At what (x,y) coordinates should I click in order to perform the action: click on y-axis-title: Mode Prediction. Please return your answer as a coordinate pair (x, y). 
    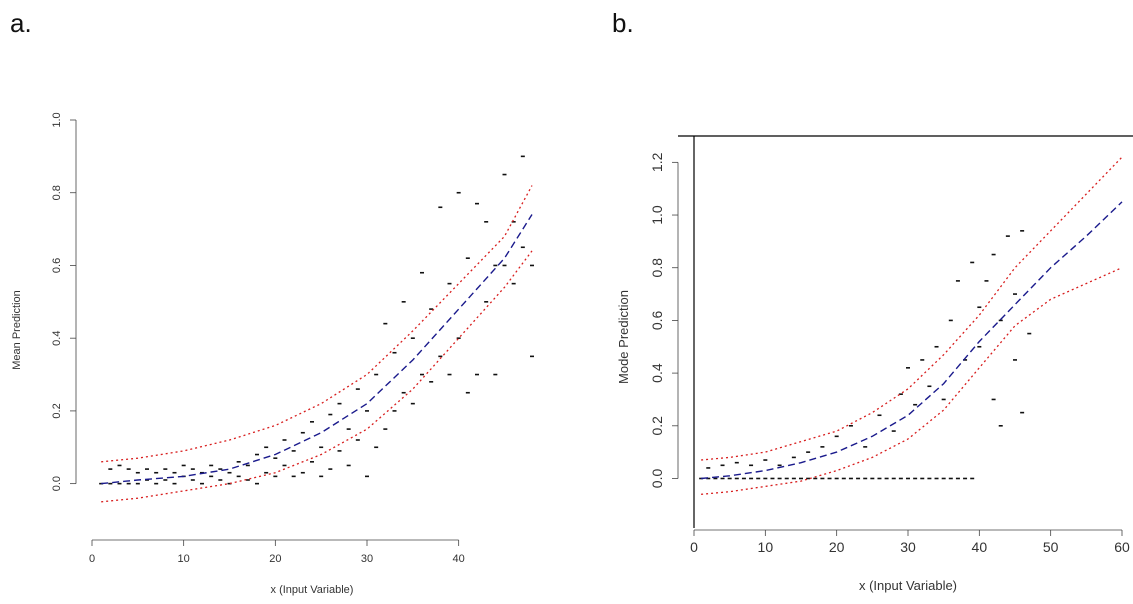
    Looking at the image, I should click on (623, 337).